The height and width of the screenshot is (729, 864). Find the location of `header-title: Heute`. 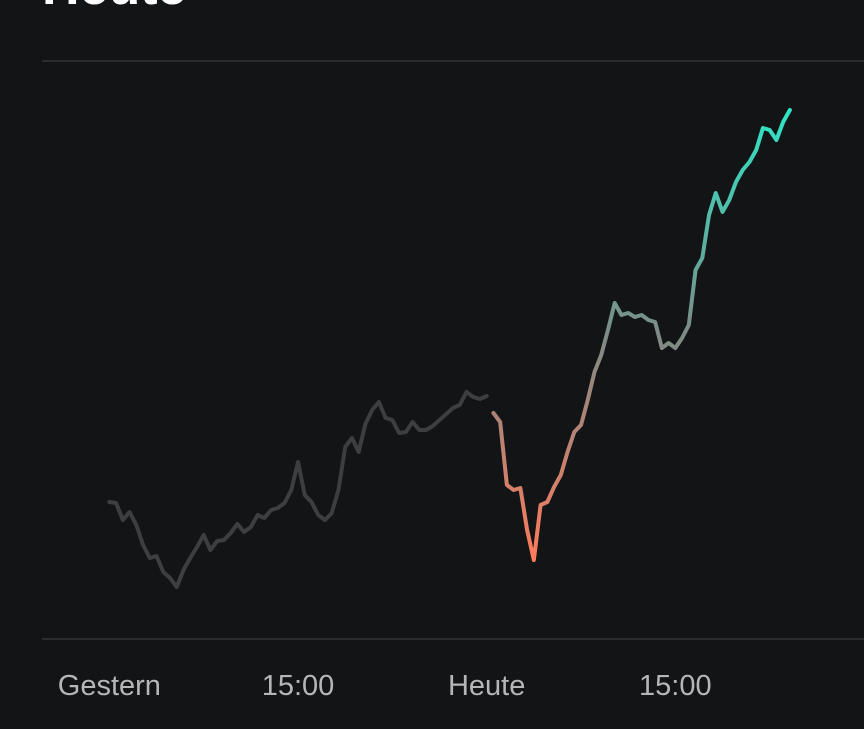

header-title: Heute is located at coordinates (114, 8).